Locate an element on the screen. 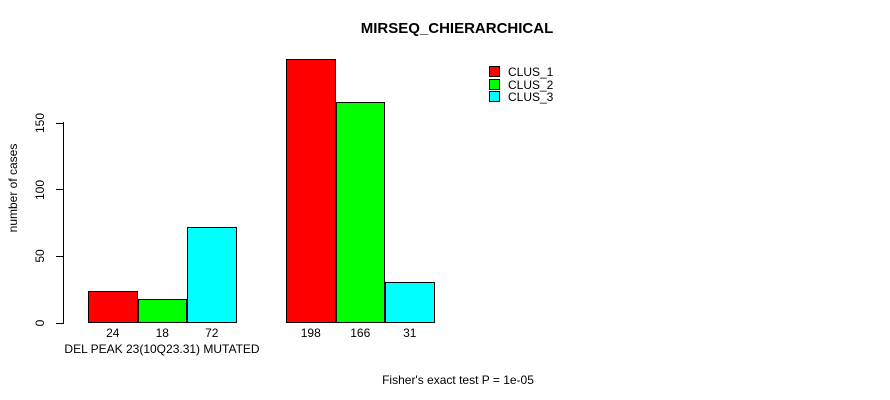  y-axis-tick-label: 150 is located at coordinates (40, 123).